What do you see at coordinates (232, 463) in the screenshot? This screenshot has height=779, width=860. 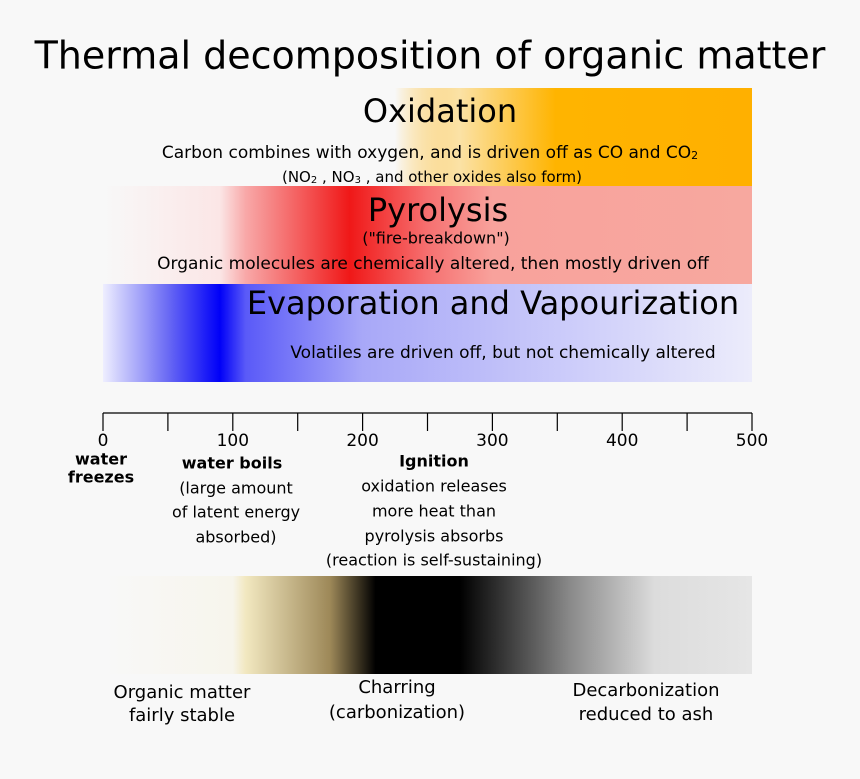 I see `note-title: water boils` at bounding box center [232, 463].